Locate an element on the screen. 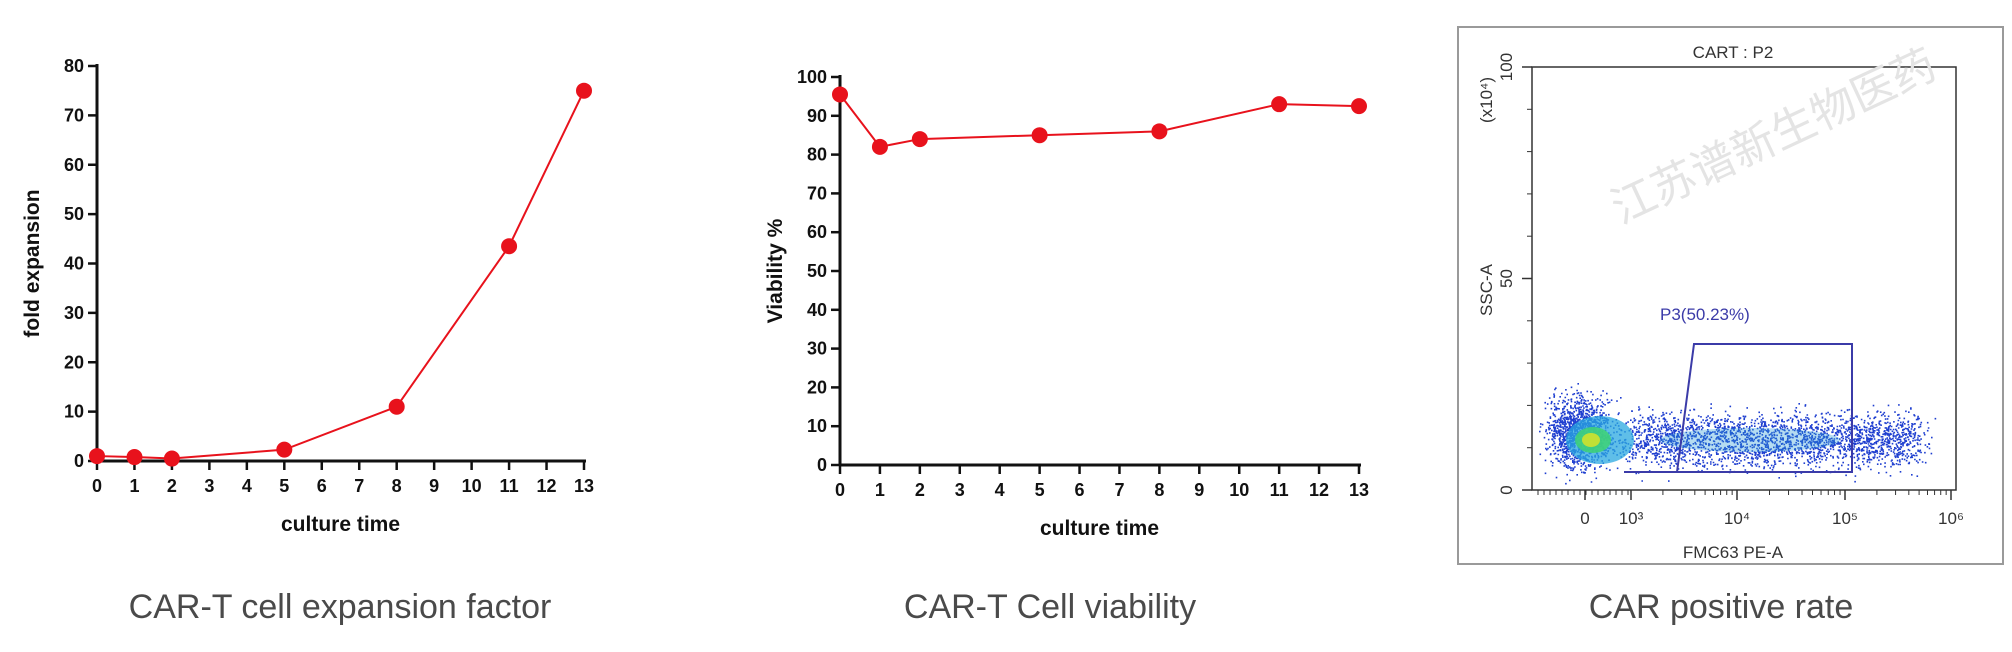  viab-x-tick-label: 0 is located at coordinates (840, 490).